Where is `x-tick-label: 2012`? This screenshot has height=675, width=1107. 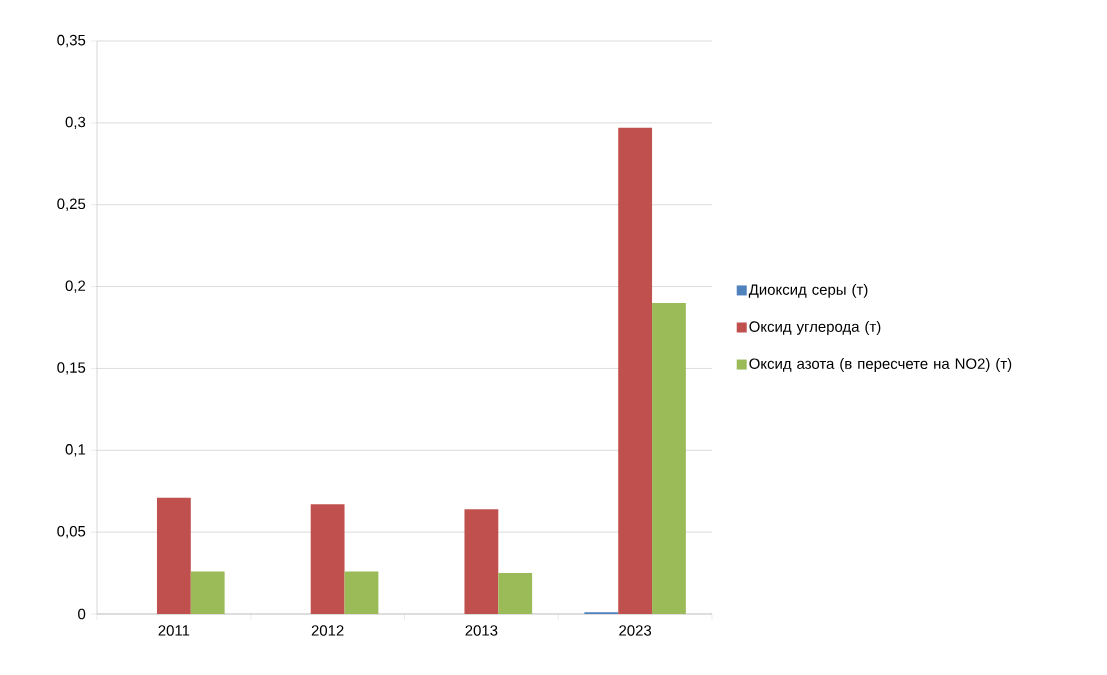 x-tick-label: 2012 is located at coordinates (327, 630).